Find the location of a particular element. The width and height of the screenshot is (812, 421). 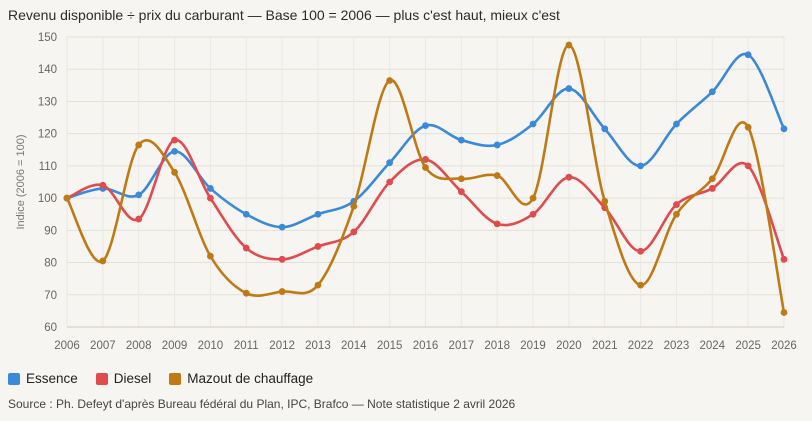

point-mazout-2015 is located at coordinates (390, 80).